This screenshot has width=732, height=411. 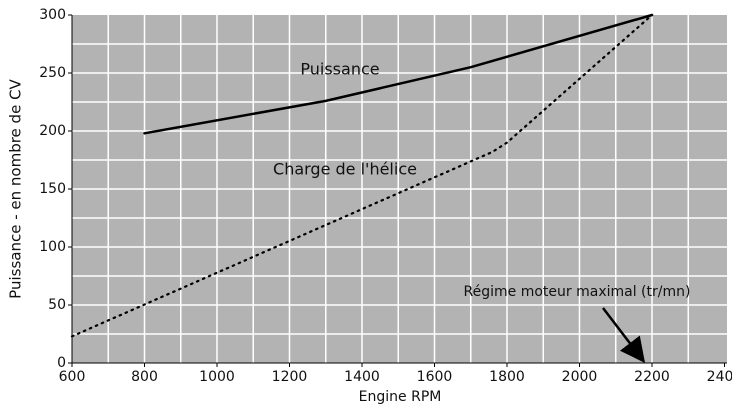 I want to click on y-tick-label: 0, so click(x=61, y=363).